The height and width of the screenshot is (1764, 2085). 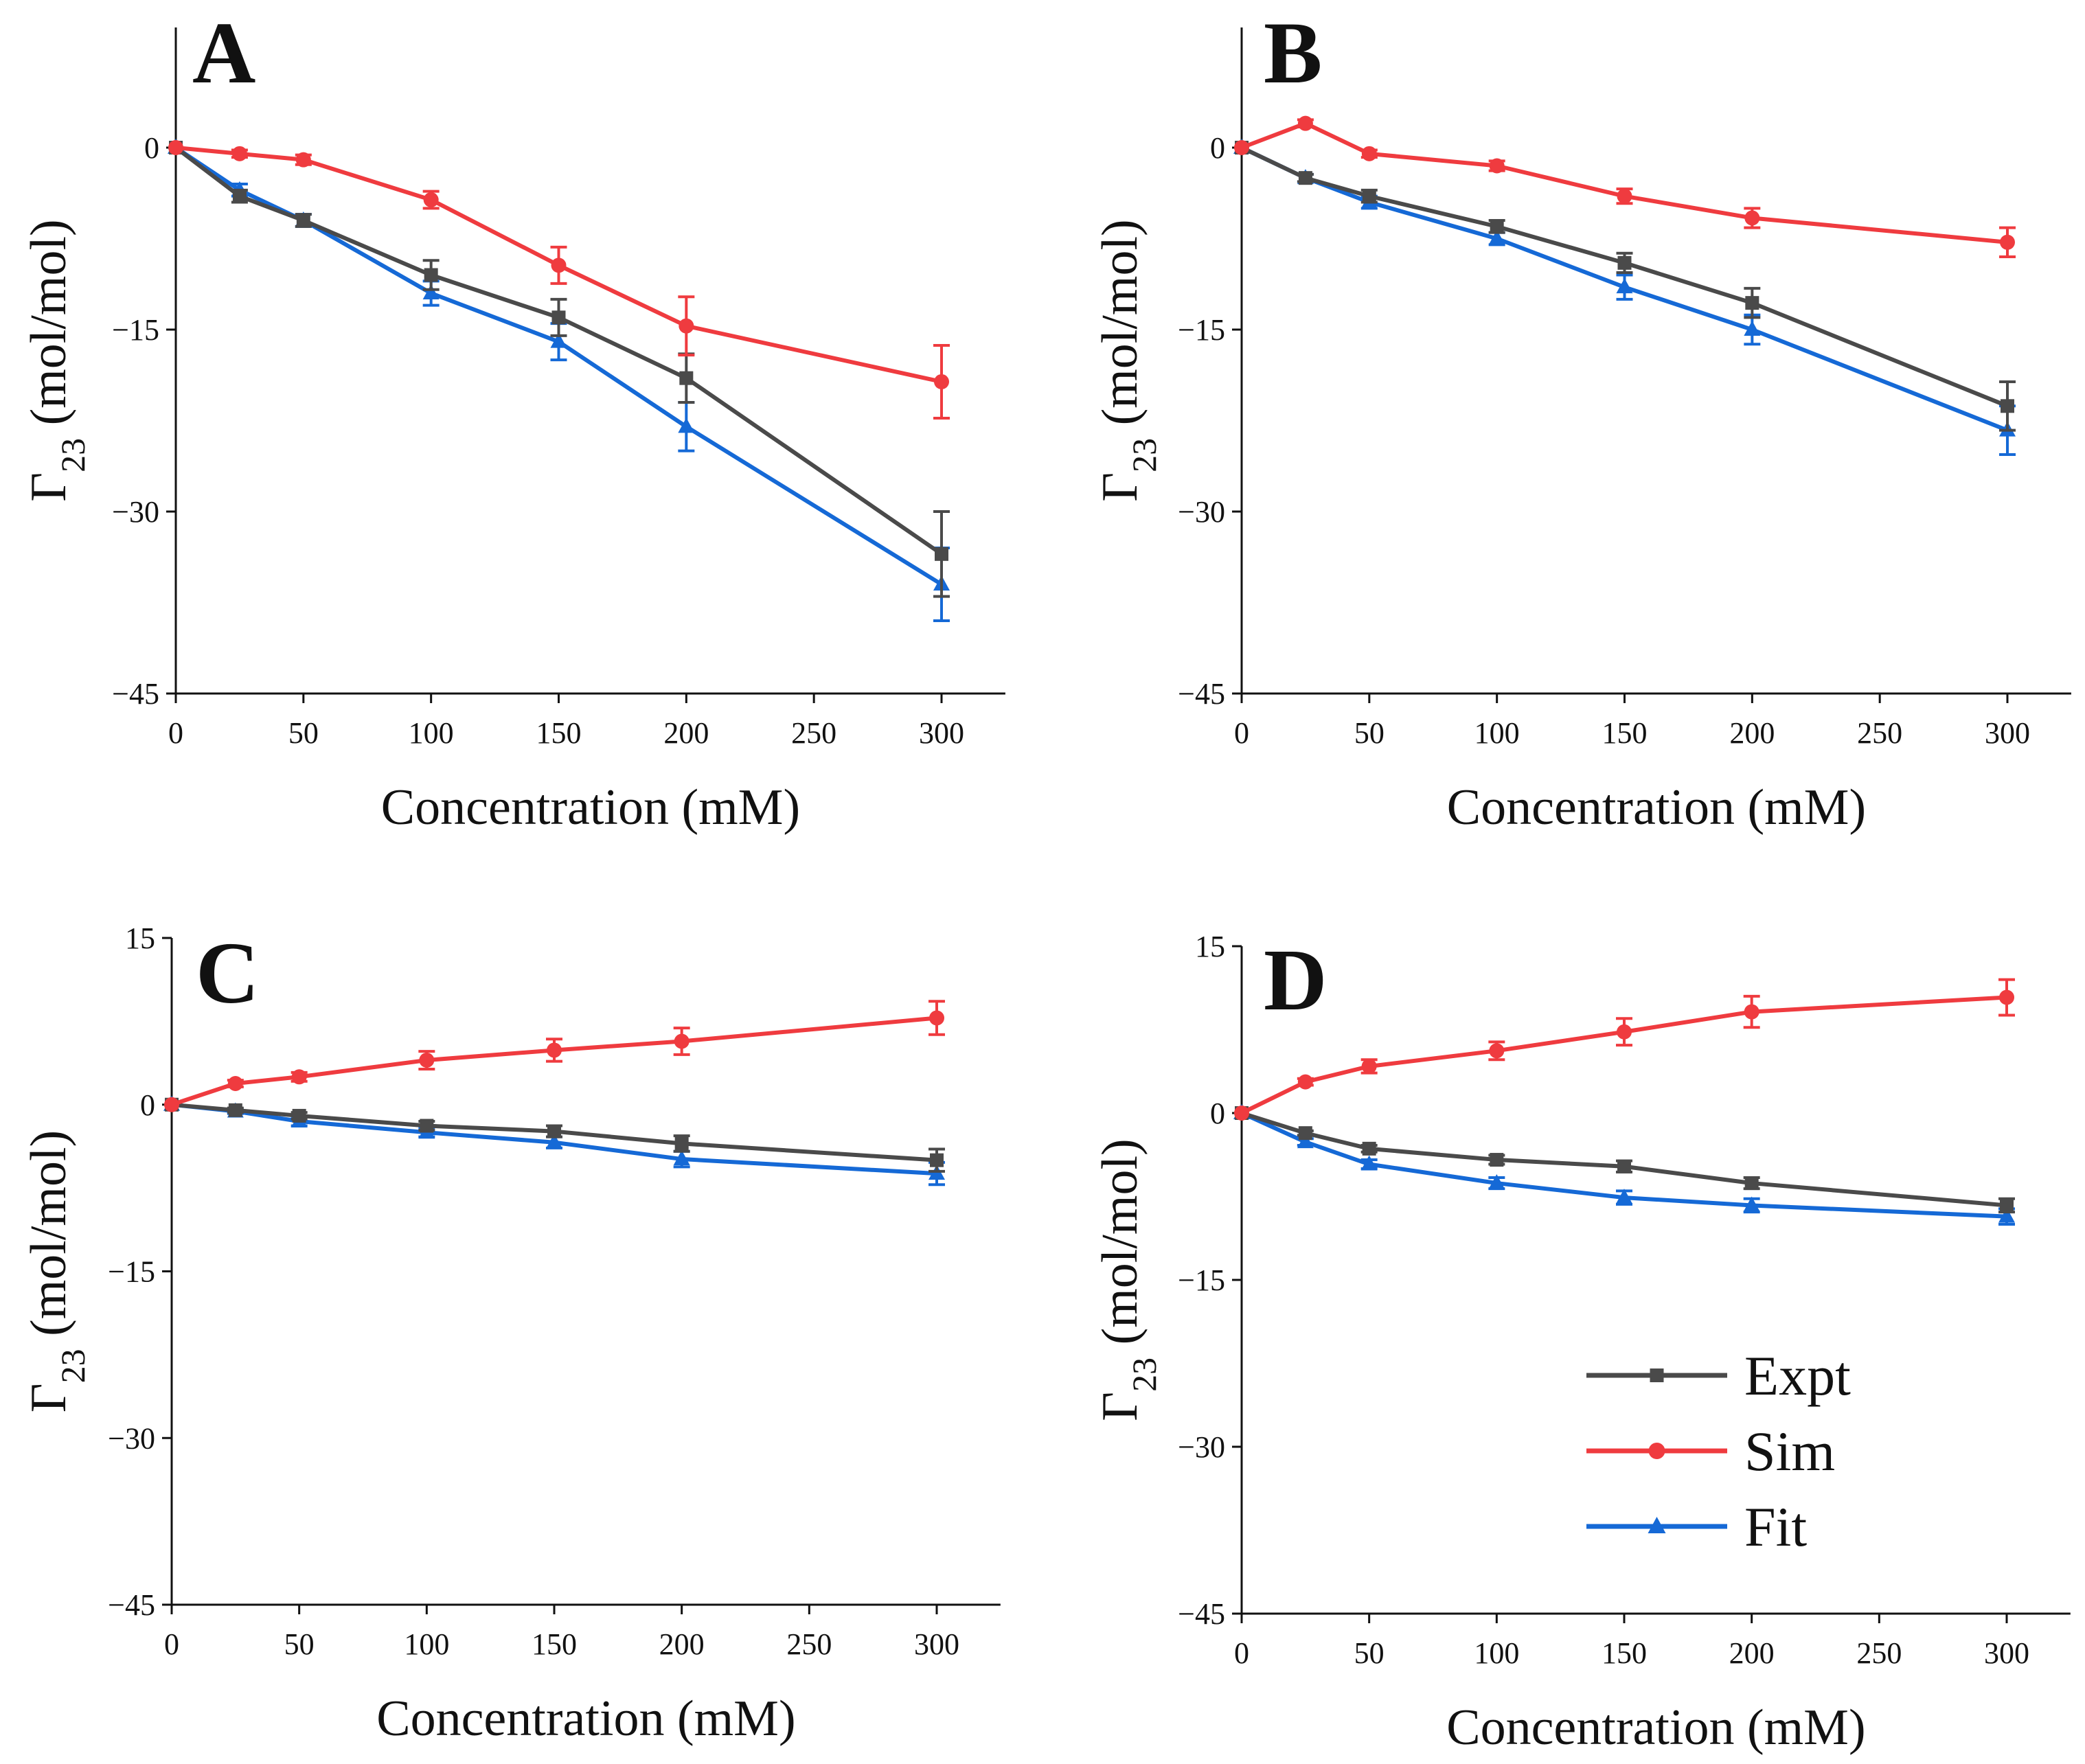 What do you see at coordinates (1210, 947) in the screenshot?
I see `y-tick-label: 15` at bounding box center [1210, 947].